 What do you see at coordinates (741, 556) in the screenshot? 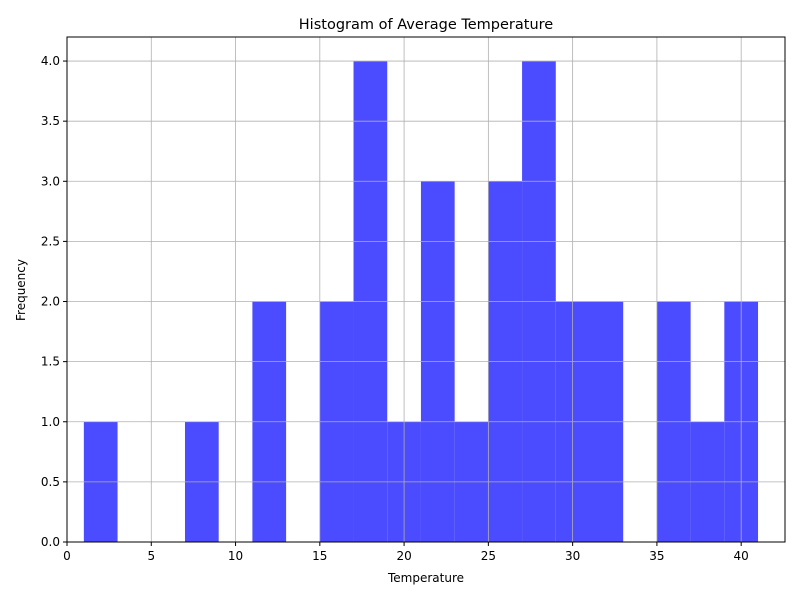
I see `x-tick-label: 40` at bounding box center [741, 556].